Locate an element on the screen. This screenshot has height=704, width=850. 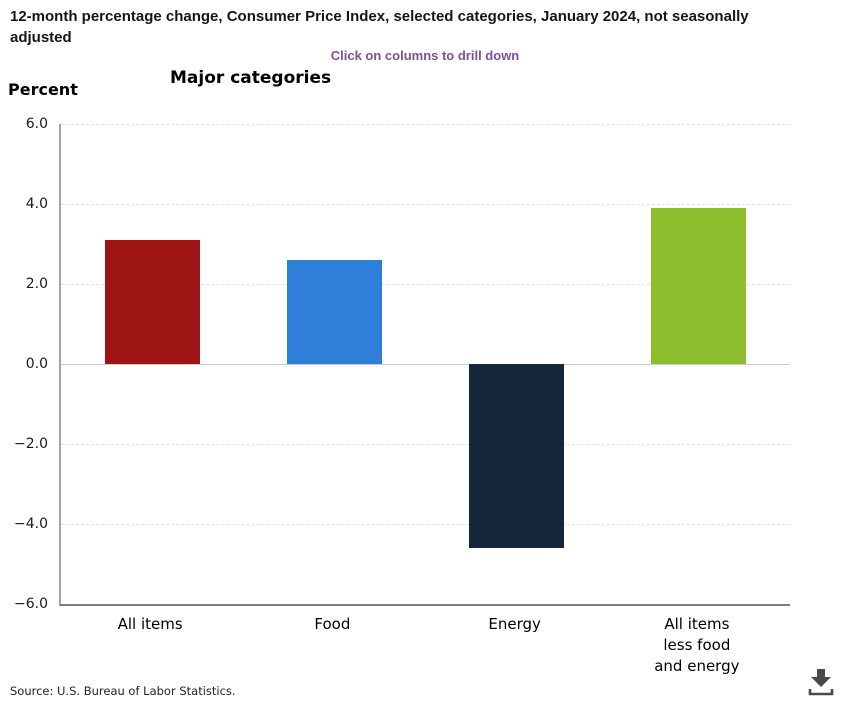
source-note: Source: U.S. Bureau of Labor Statistics. is located at coordinates (123, 691).